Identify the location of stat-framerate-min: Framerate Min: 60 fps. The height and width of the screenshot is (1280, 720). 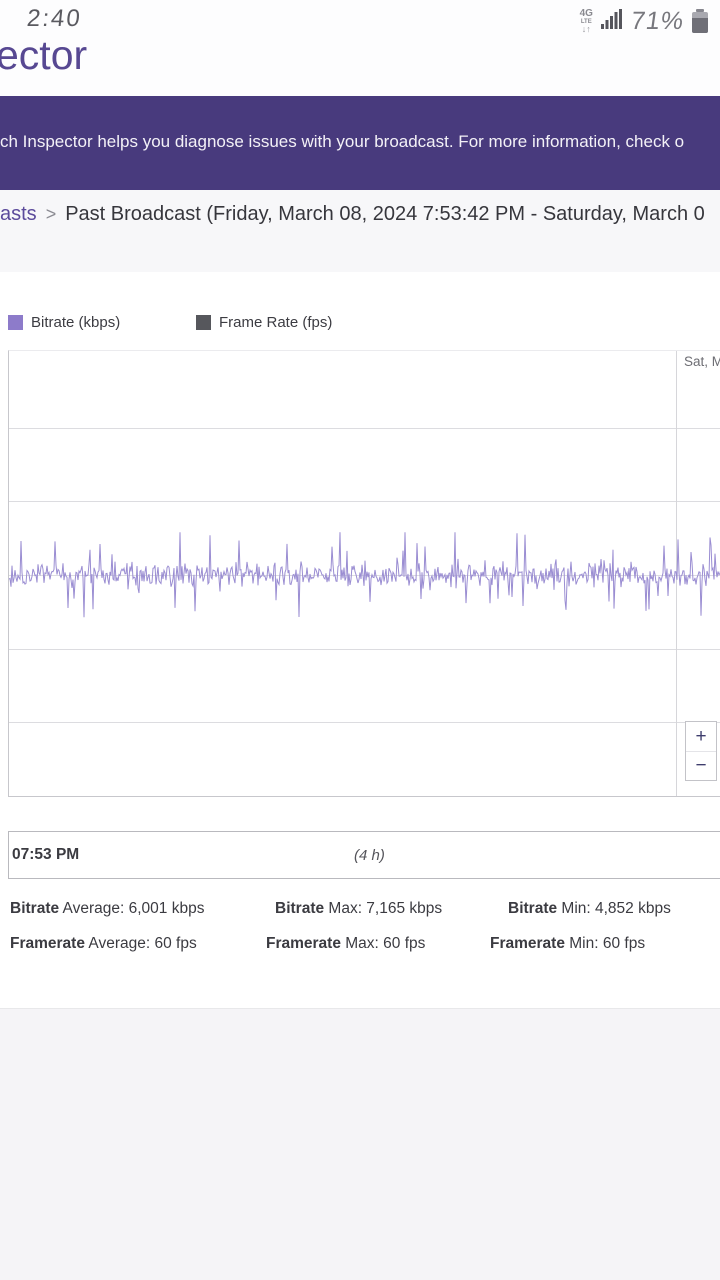
(568, 943).